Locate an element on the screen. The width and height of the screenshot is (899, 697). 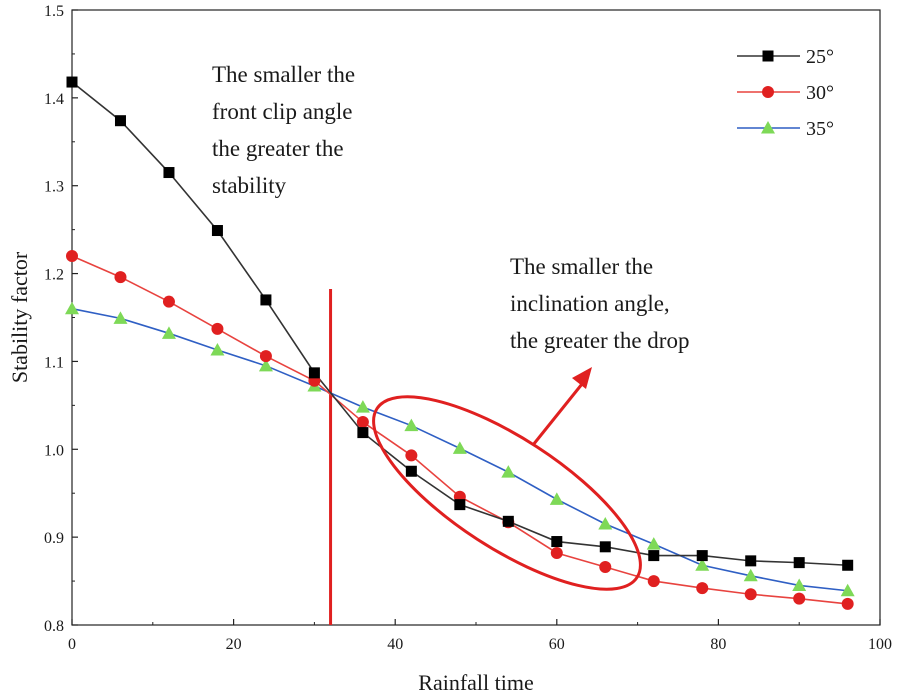
y-tick-label: 1.5 is located at coordinates (54, 11).